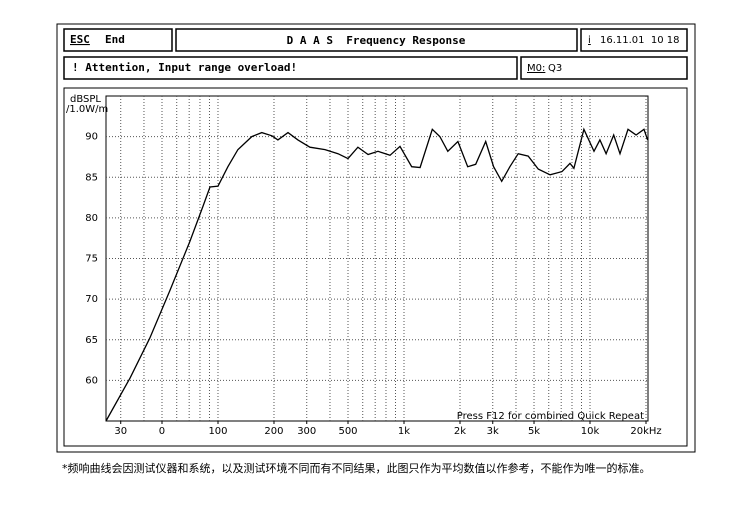 The image size is (750, 517). I want to click on x-tick-label: 10k, so click(590, 431).